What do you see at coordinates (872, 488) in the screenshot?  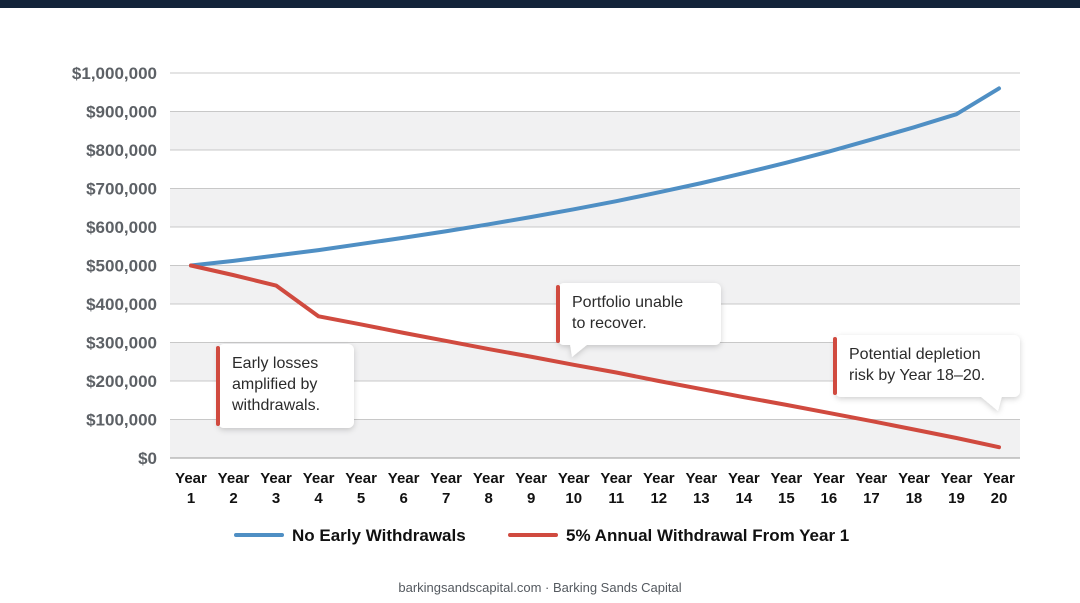 I see `x-tick-label: Year 17` at bounding box center [872, 488].